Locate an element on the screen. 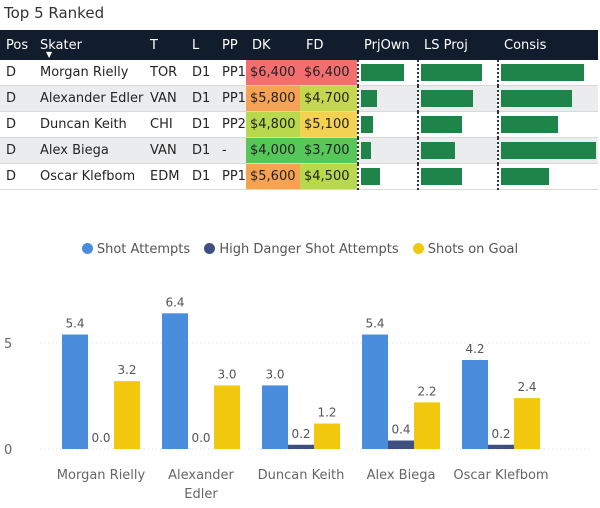 The height and width of the screenshot is (508, 600). y-tick-label: 5 is located at coordinates (8, 344).